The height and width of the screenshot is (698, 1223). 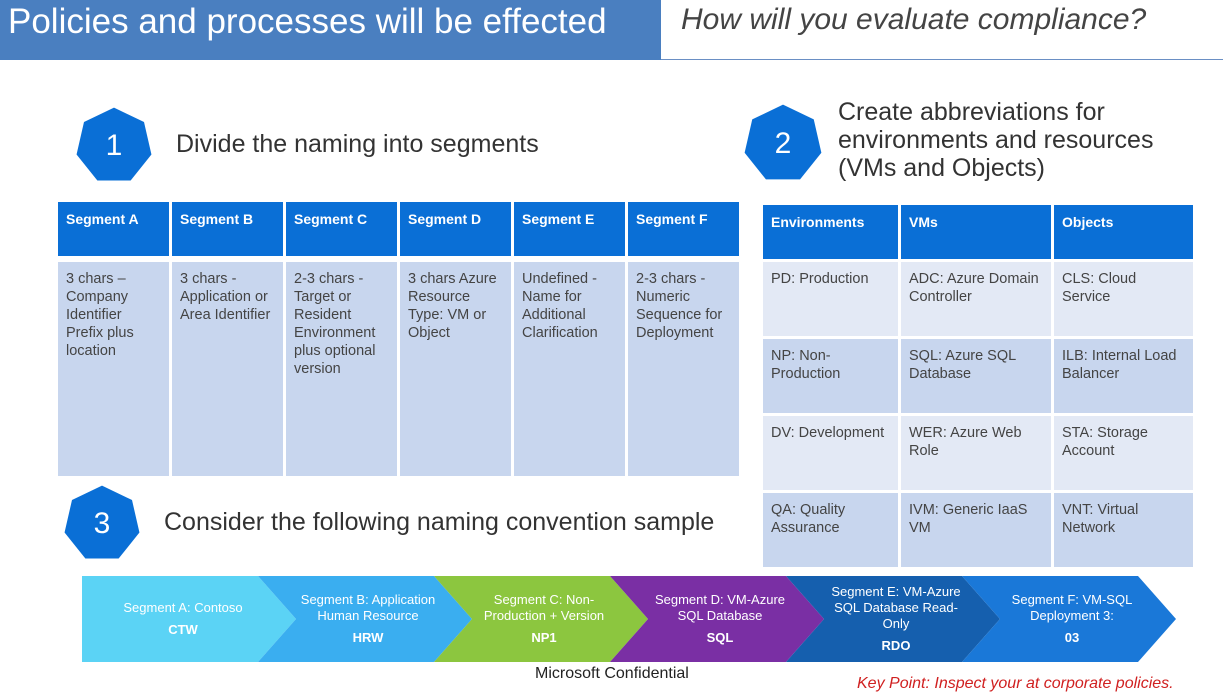 I want to click on chevron-code: HRW, so click(x=368, y=637).